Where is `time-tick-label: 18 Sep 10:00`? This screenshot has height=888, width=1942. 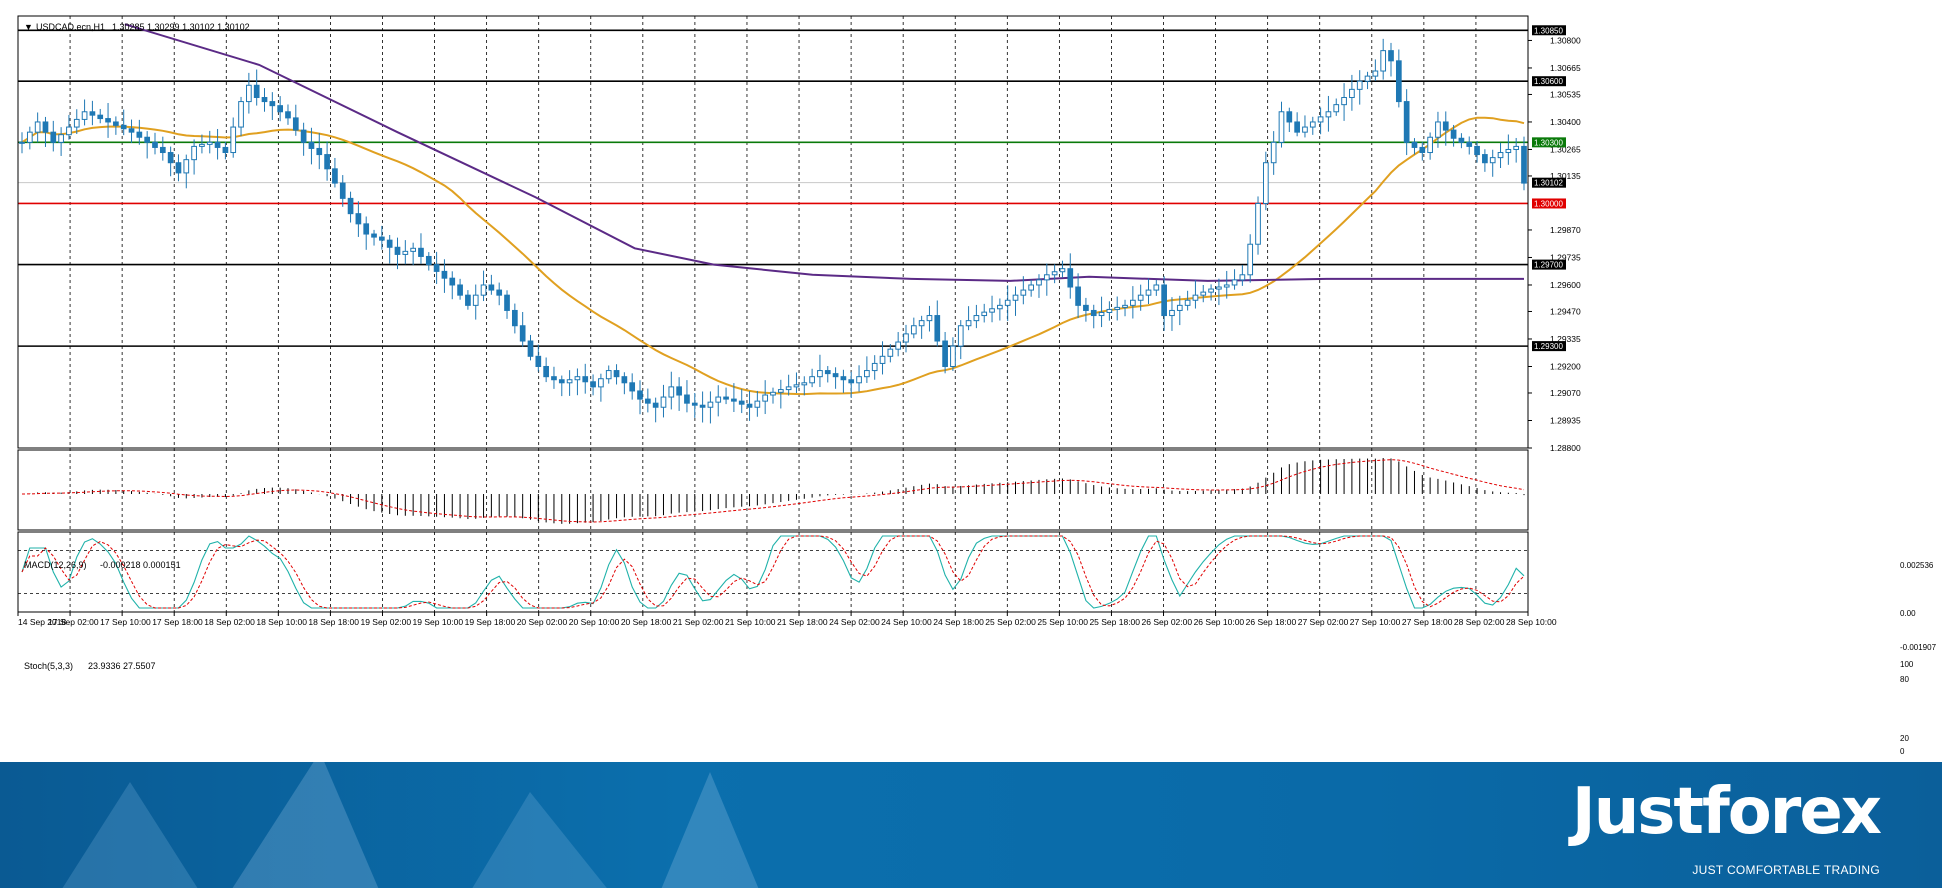 time-tick-label: 18 Sep 10:00 is located at coordinates (281, 622).